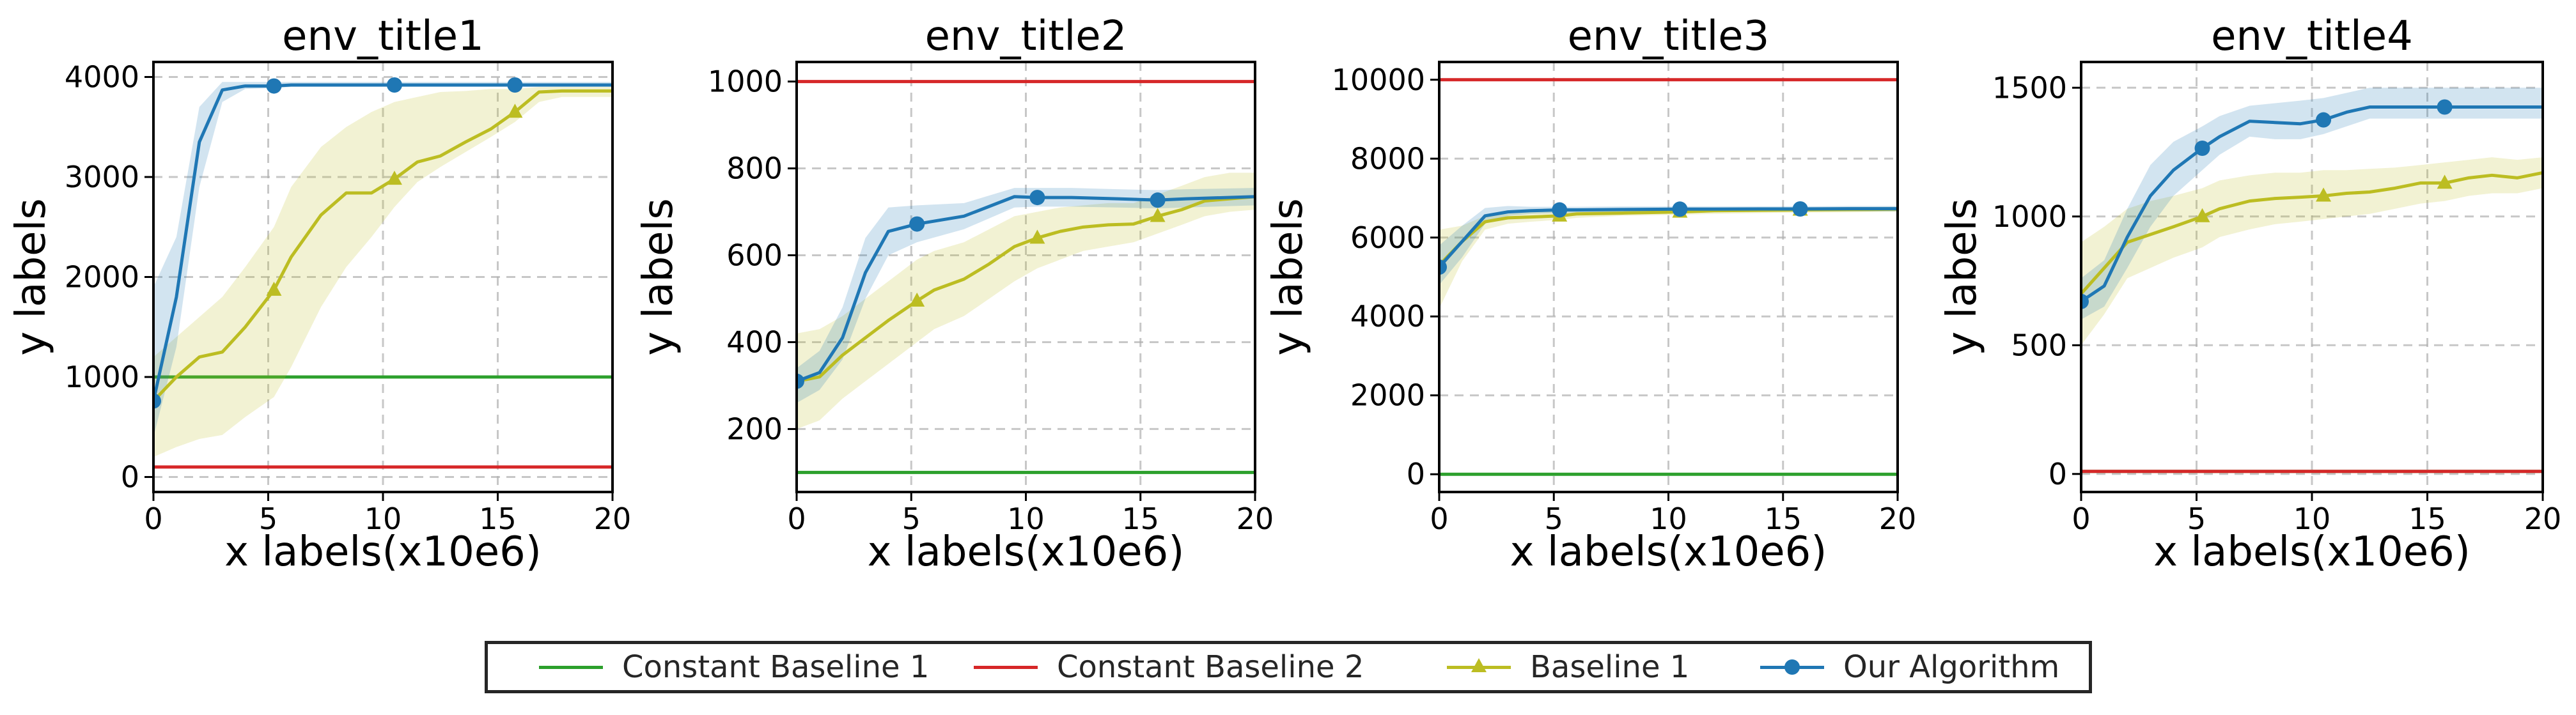 The width and height of the screenshot is (2576, 715). What do you see at coordinates (755, 342) in the screenshot?
I see `y-tick-label: 400` at bounding box center [755, 342].